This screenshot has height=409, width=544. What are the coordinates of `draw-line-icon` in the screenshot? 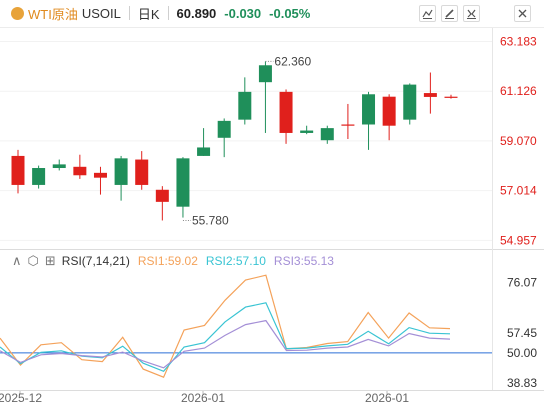 It's located at (427, 13).